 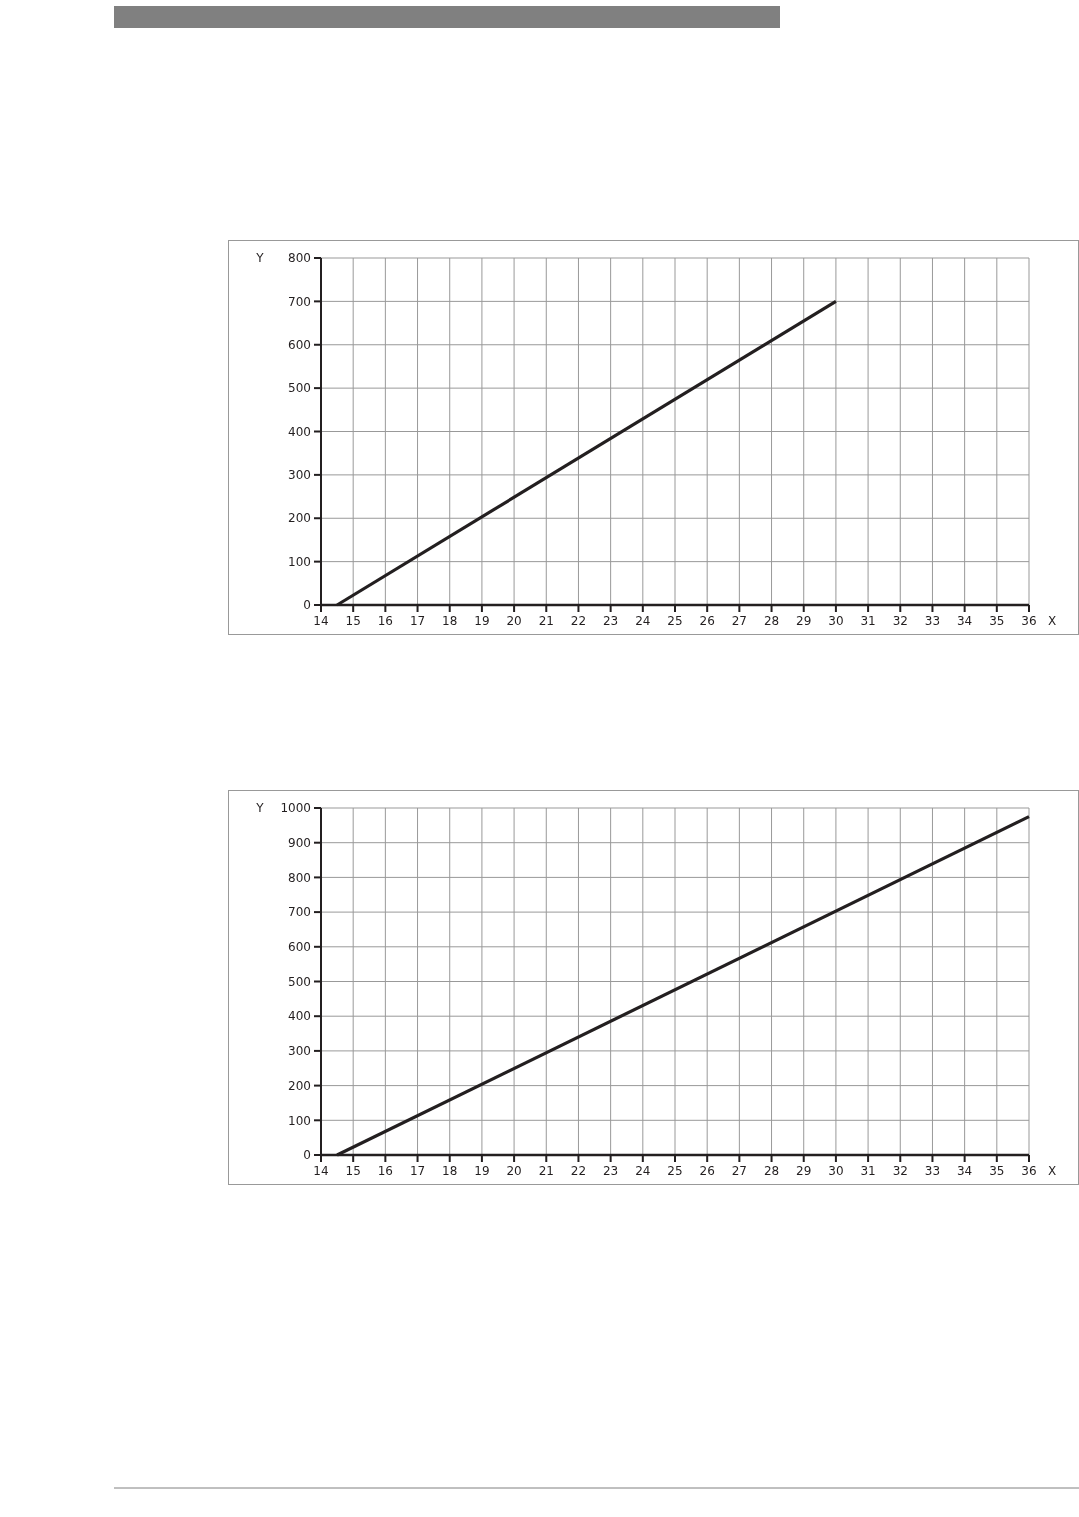 I want to click on y-tick-label: 1000, so click(x=295, y=808).